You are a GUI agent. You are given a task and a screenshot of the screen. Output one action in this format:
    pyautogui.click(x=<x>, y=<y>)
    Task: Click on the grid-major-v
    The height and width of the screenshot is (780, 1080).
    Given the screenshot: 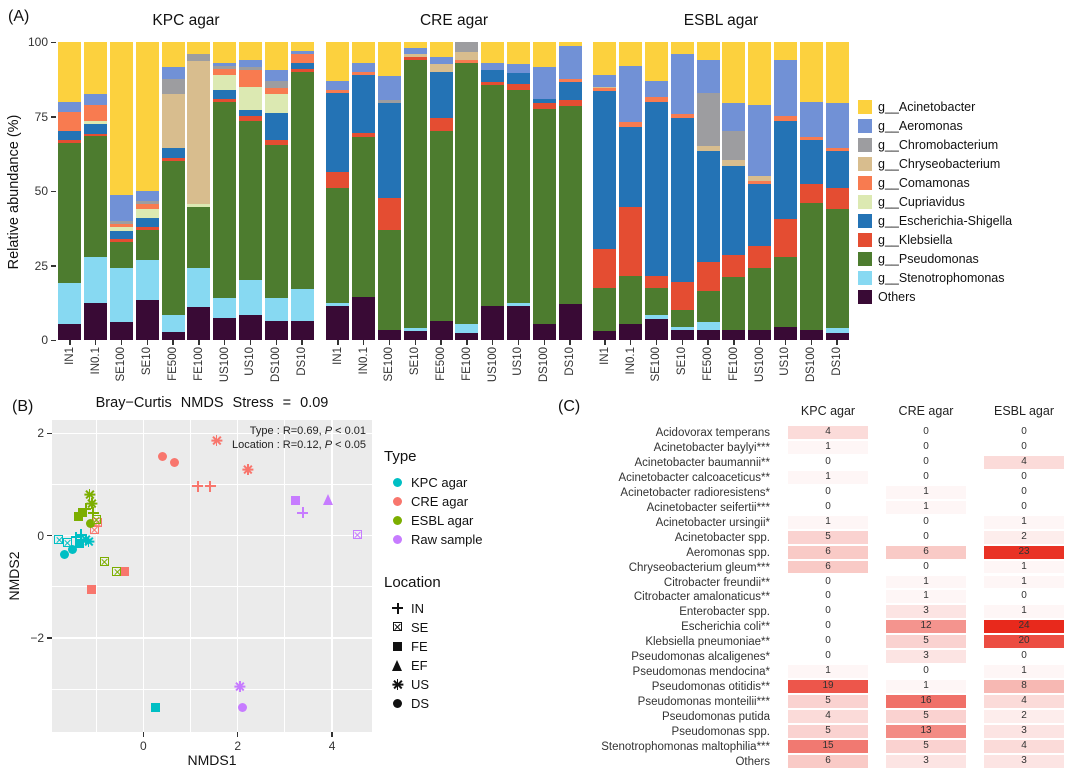 What is the action you would take?
    pyautogui.click(x=143, y=576)
    